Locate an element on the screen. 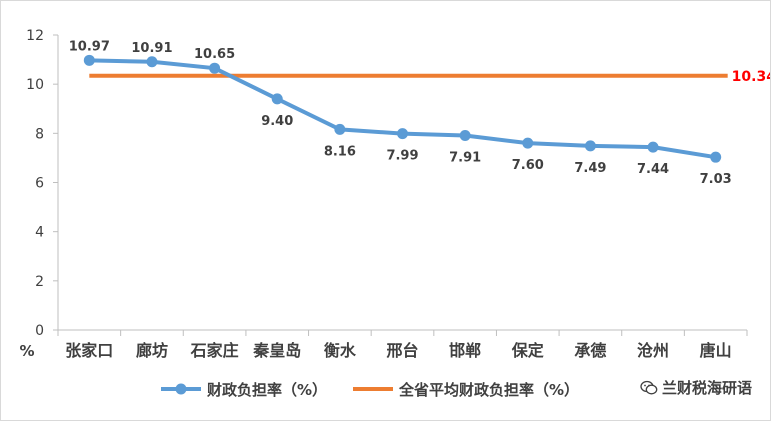 This screenshot has height=421, width=771. data-label: 8.16 is located at coordinates (340, 151).